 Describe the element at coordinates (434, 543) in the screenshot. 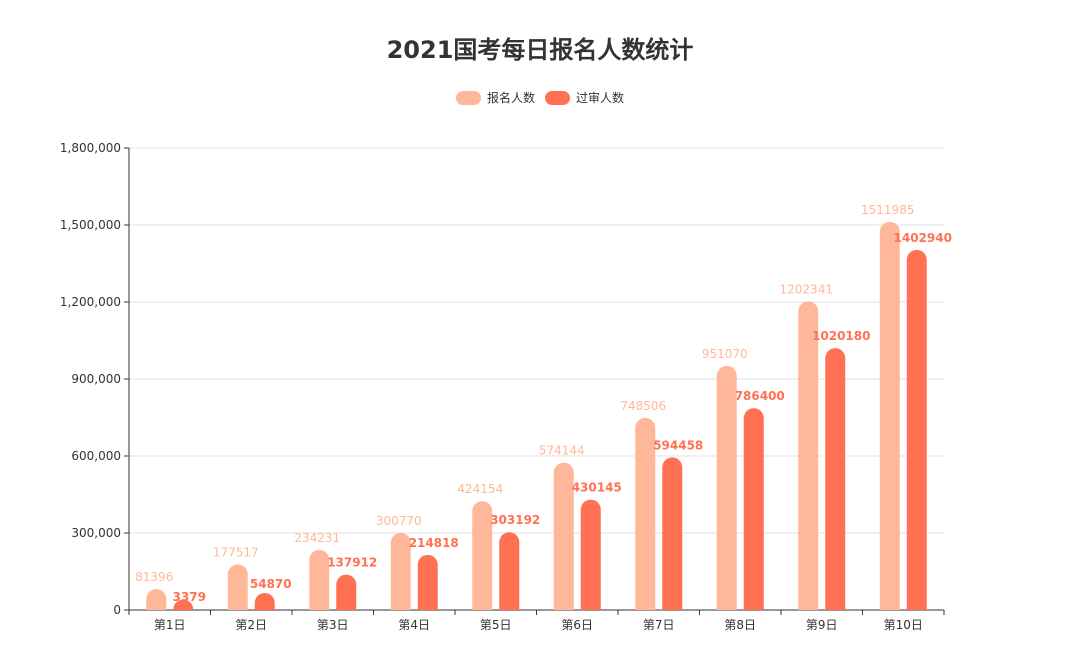

I see `data-label: 214818` at that location.